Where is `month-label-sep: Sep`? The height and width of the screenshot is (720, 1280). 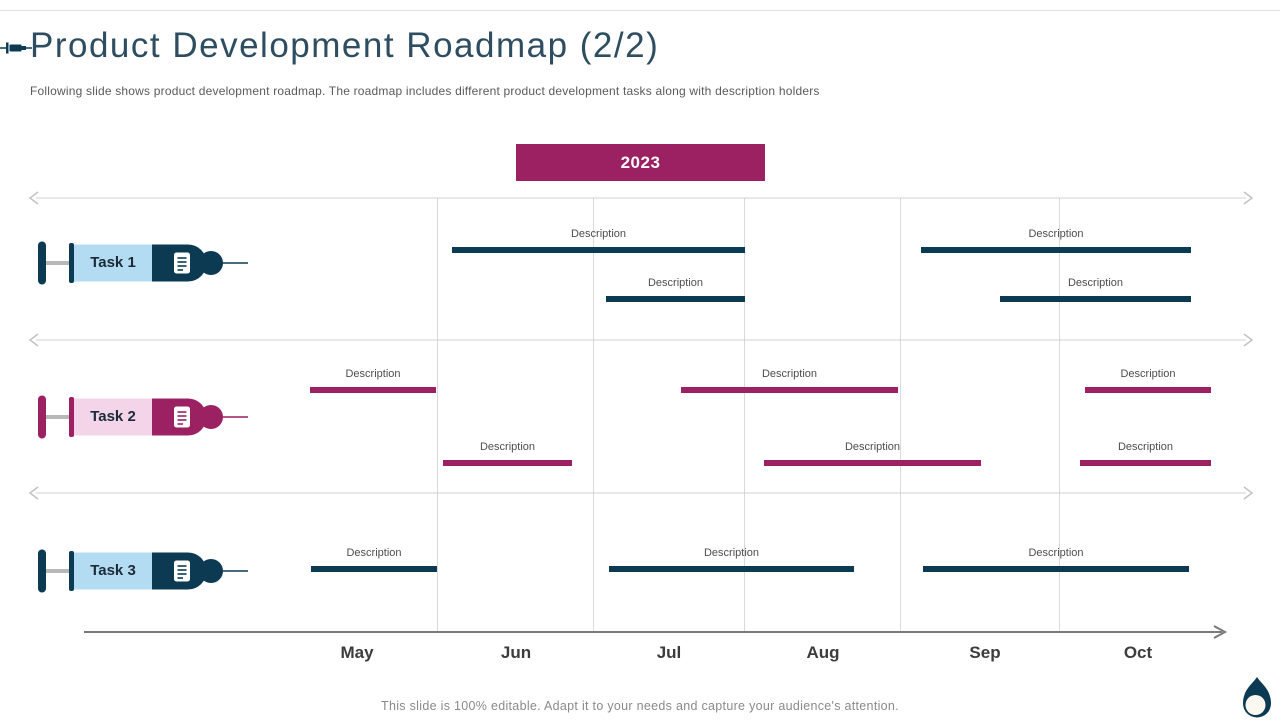 month-label-sep: Sep is located at coordinates (985, 652).